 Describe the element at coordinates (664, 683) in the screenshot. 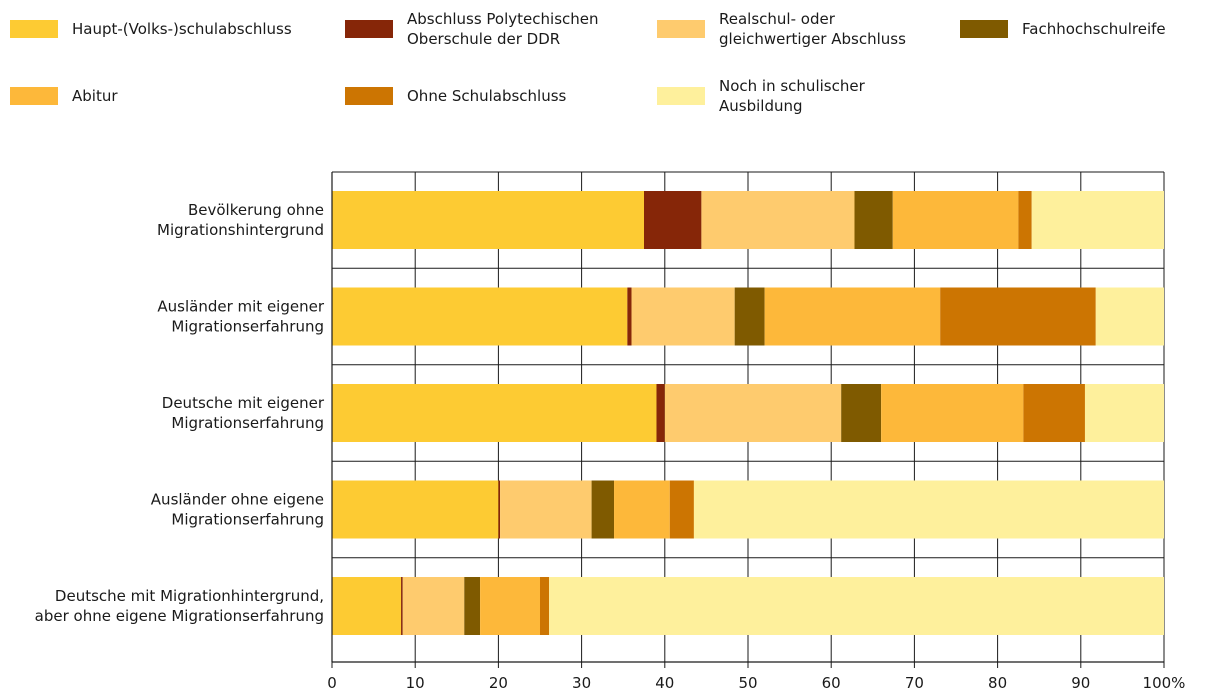

I see `x-tick-label: 40` at that location.